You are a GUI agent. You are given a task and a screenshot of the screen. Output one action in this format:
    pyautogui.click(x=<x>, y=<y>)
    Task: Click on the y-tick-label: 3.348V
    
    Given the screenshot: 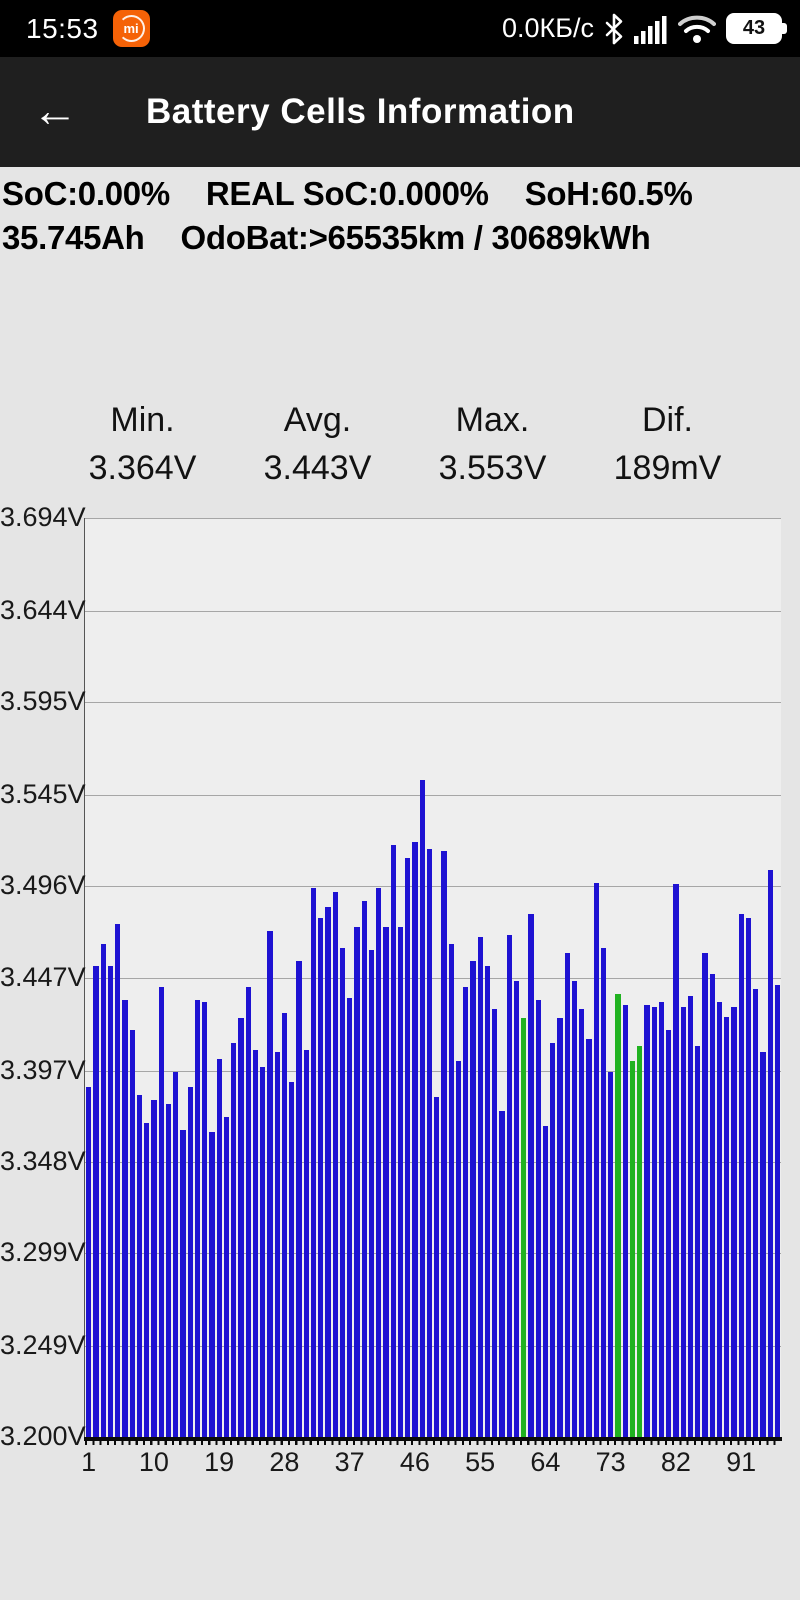 What is the action you would take?
    pyautogui.click(x=43, y=1160)
    